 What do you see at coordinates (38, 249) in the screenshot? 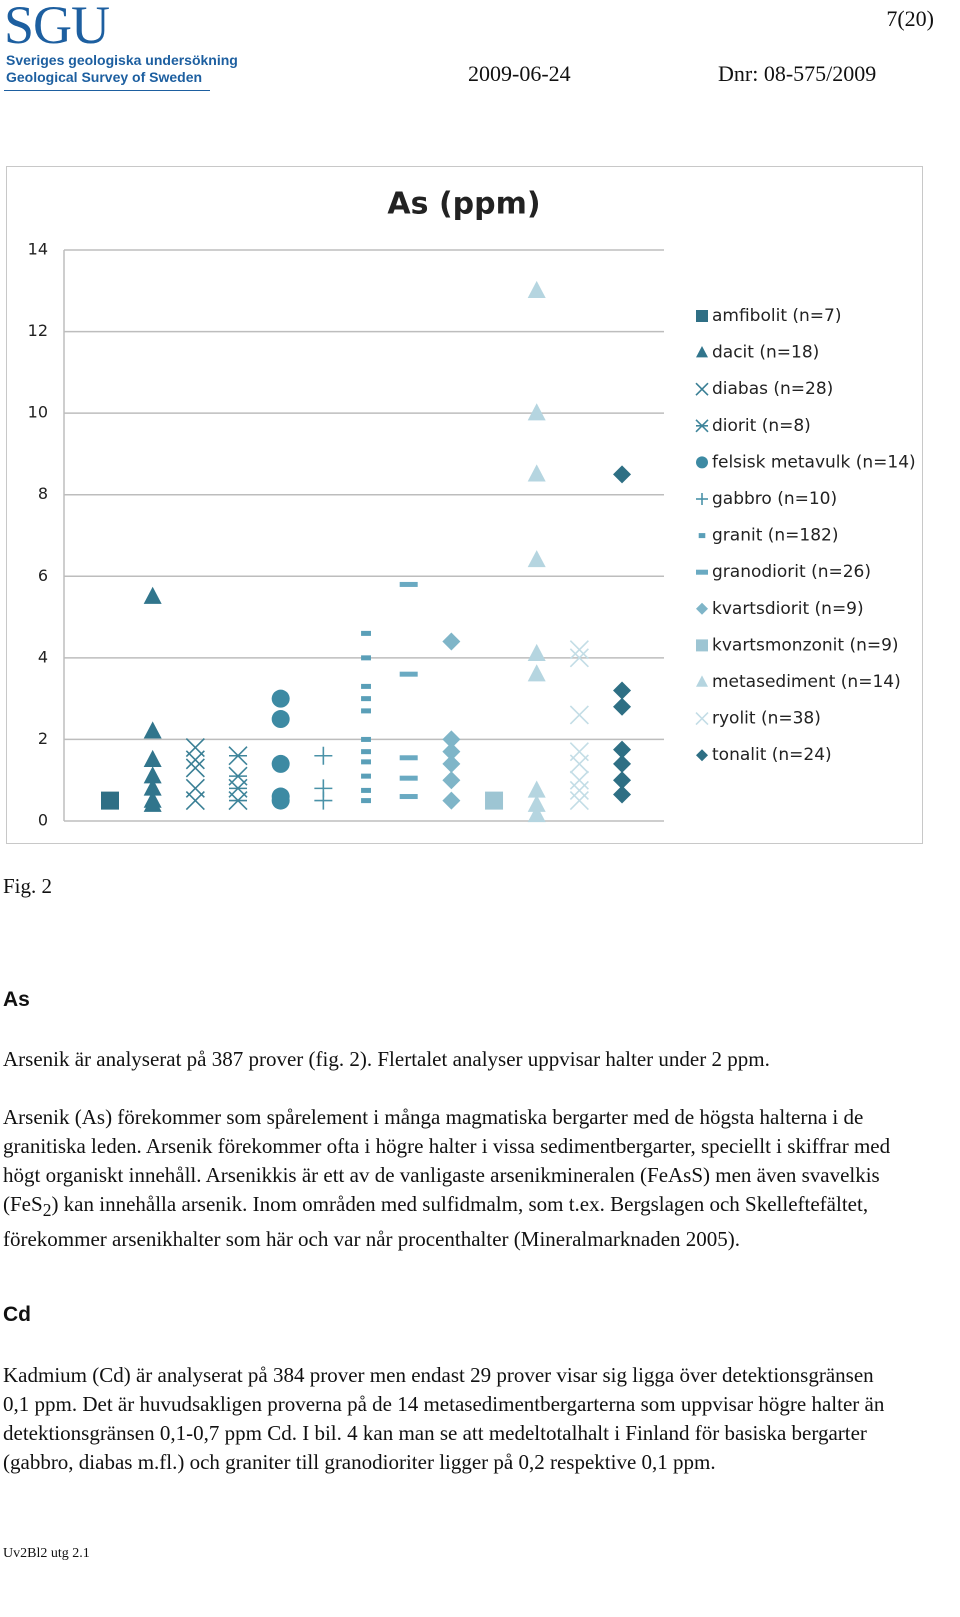
I see `y-tick-label: 14` at bounding box center [38, 249].